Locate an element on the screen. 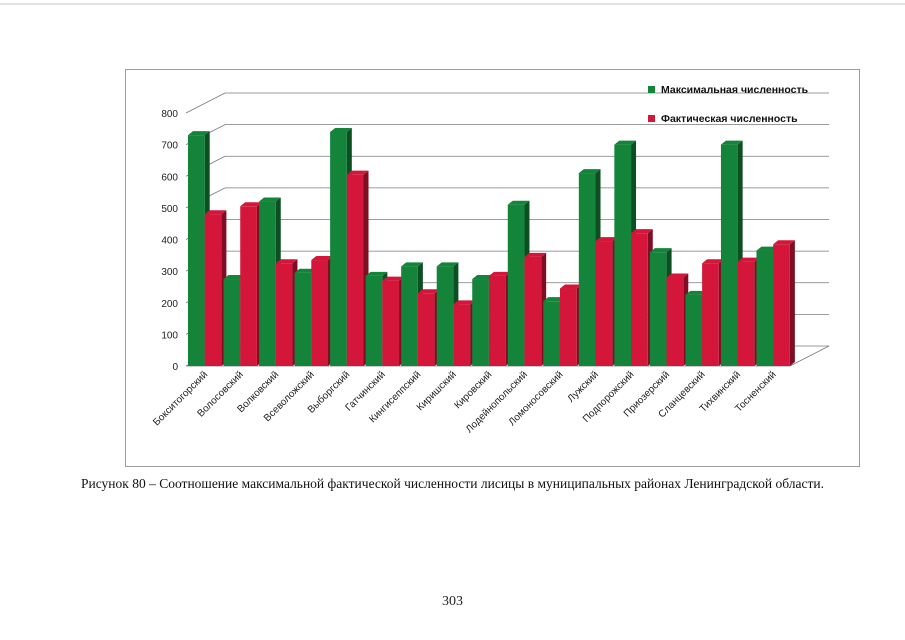 The image size is (905, 640). y-tick-label: 0 is located at coordinates (175, 367).